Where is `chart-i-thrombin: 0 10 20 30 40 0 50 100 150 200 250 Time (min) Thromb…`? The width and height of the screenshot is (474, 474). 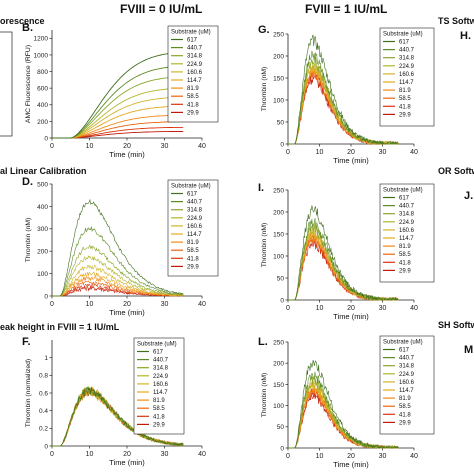
chart-i-thrombin: 0 10 20 30 40 0 50 100 150 200 250 Time (min) Thromb… is located at coordinates (348, 252).